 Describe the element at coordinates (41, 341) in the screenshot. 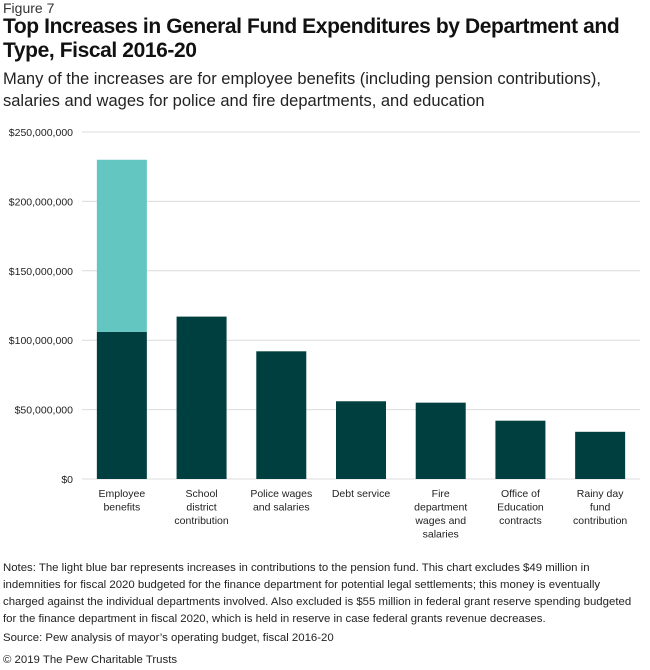

I see `y-tick-label: $100,000,000` at that location.